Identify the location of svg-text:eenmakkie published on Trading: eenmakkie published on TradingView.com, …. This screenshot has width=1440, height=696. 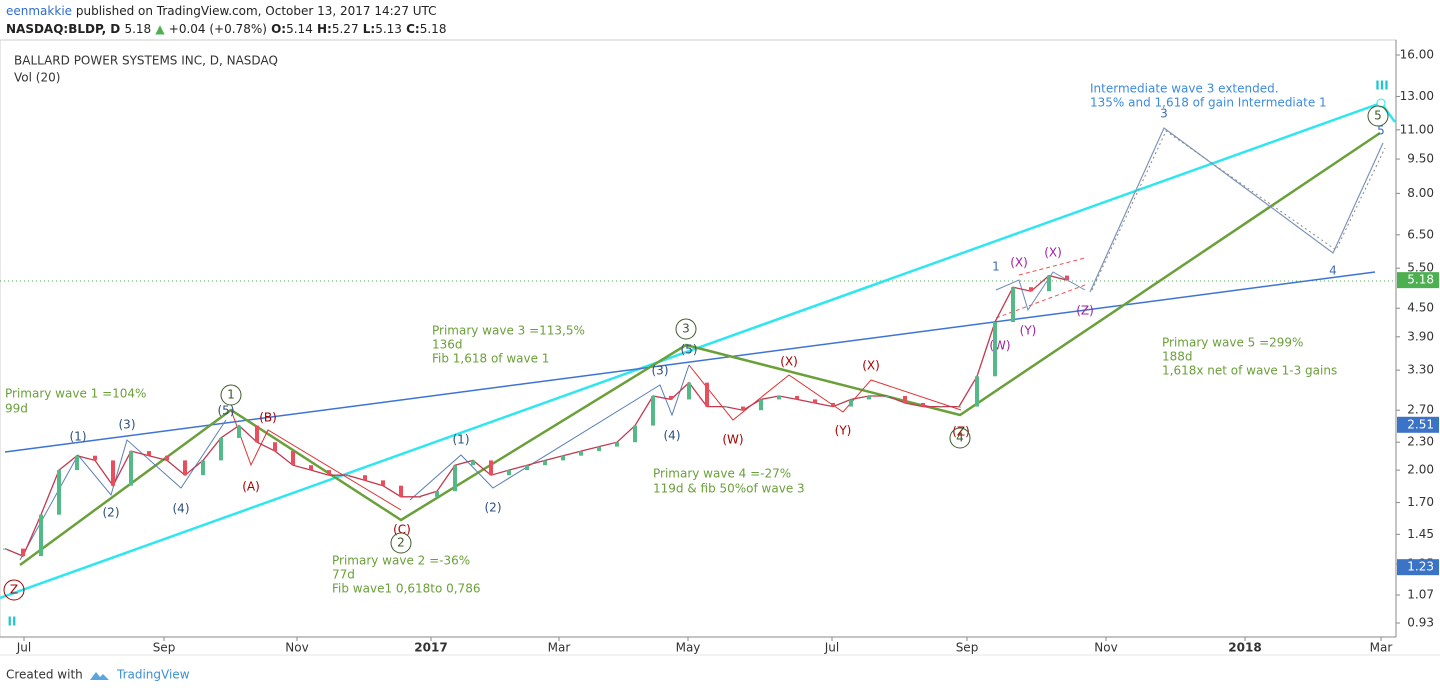
(221, 11).